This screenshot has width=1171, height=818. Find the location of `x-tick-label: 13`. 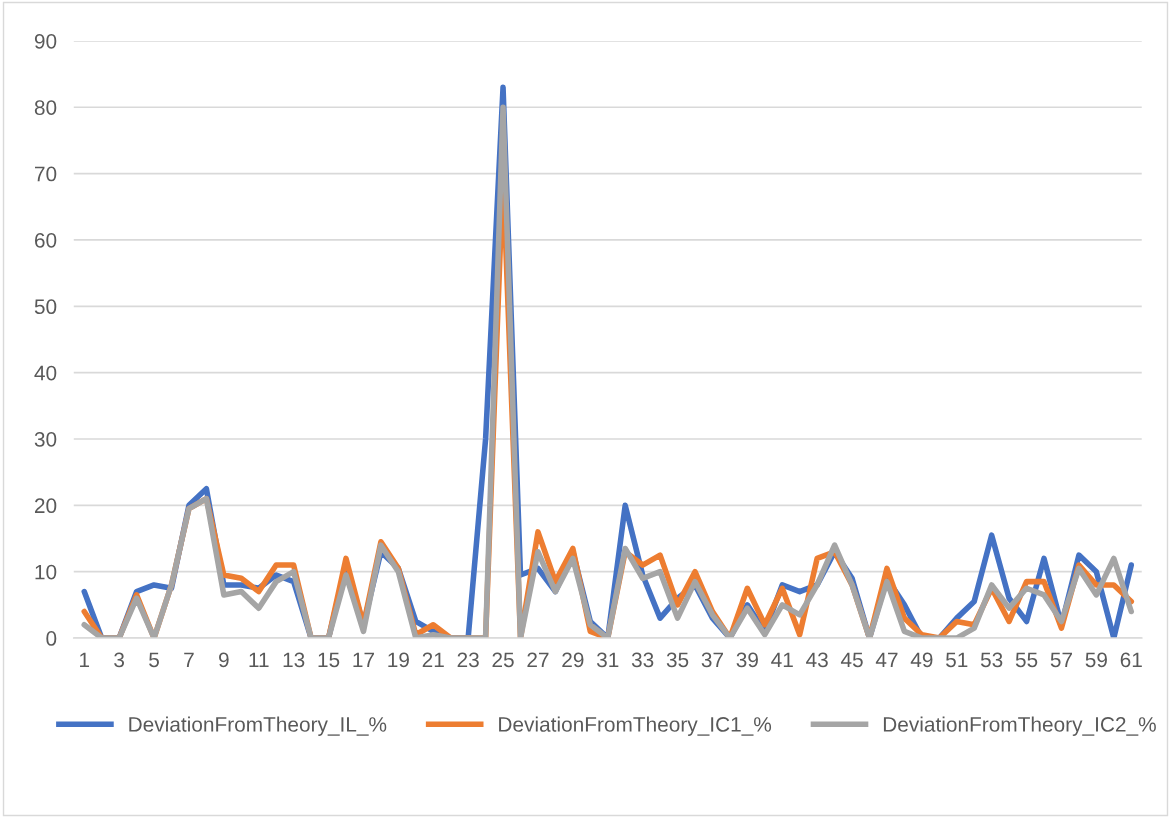

x-tick-label: 13 is located at coordinates (294, 660).